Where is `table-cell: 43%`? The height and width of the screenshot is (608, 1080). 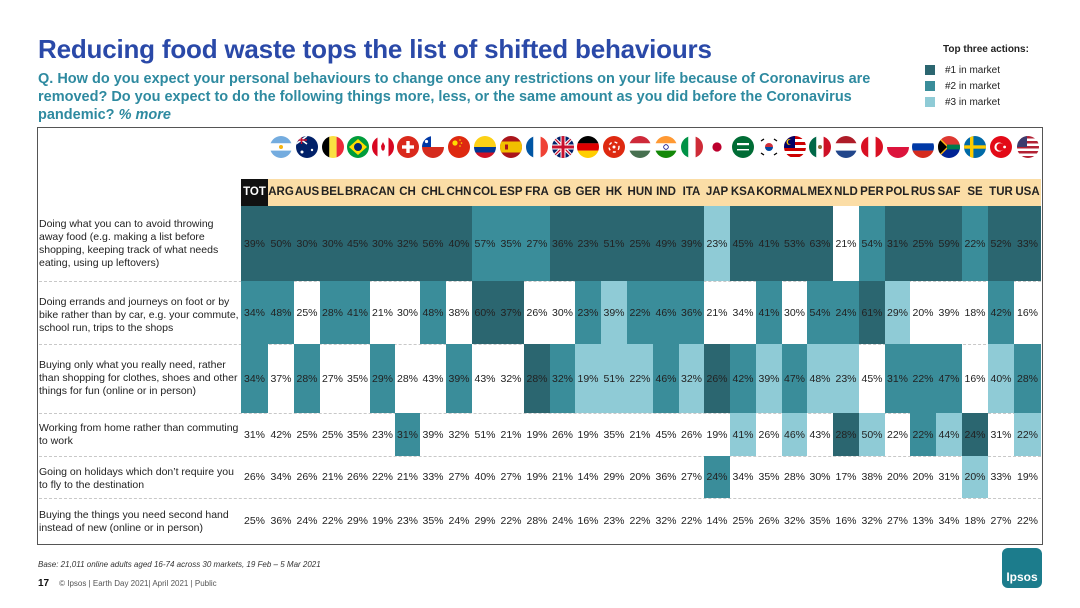
table-cell: 43% is located at coordinates (433, 378).